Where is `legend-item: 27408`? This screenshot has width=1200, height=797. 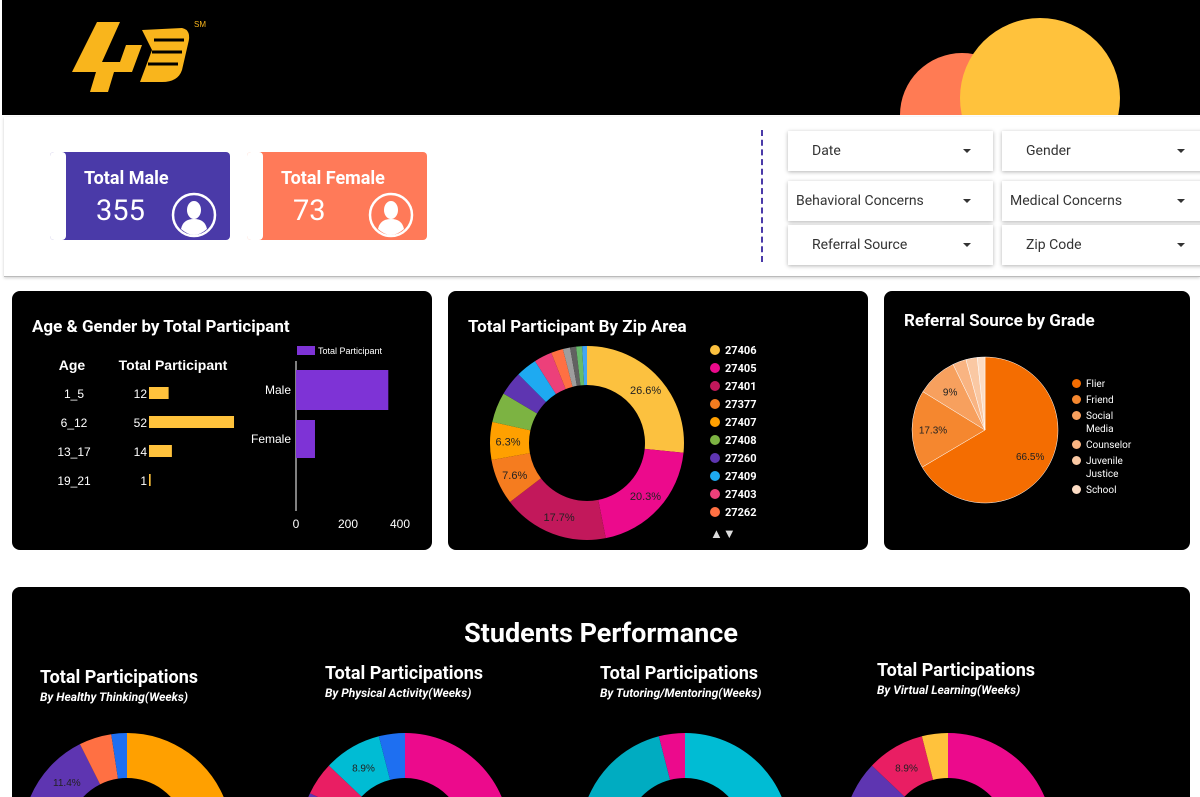 legend-item: 27408 is located at coordinates (733, 440).